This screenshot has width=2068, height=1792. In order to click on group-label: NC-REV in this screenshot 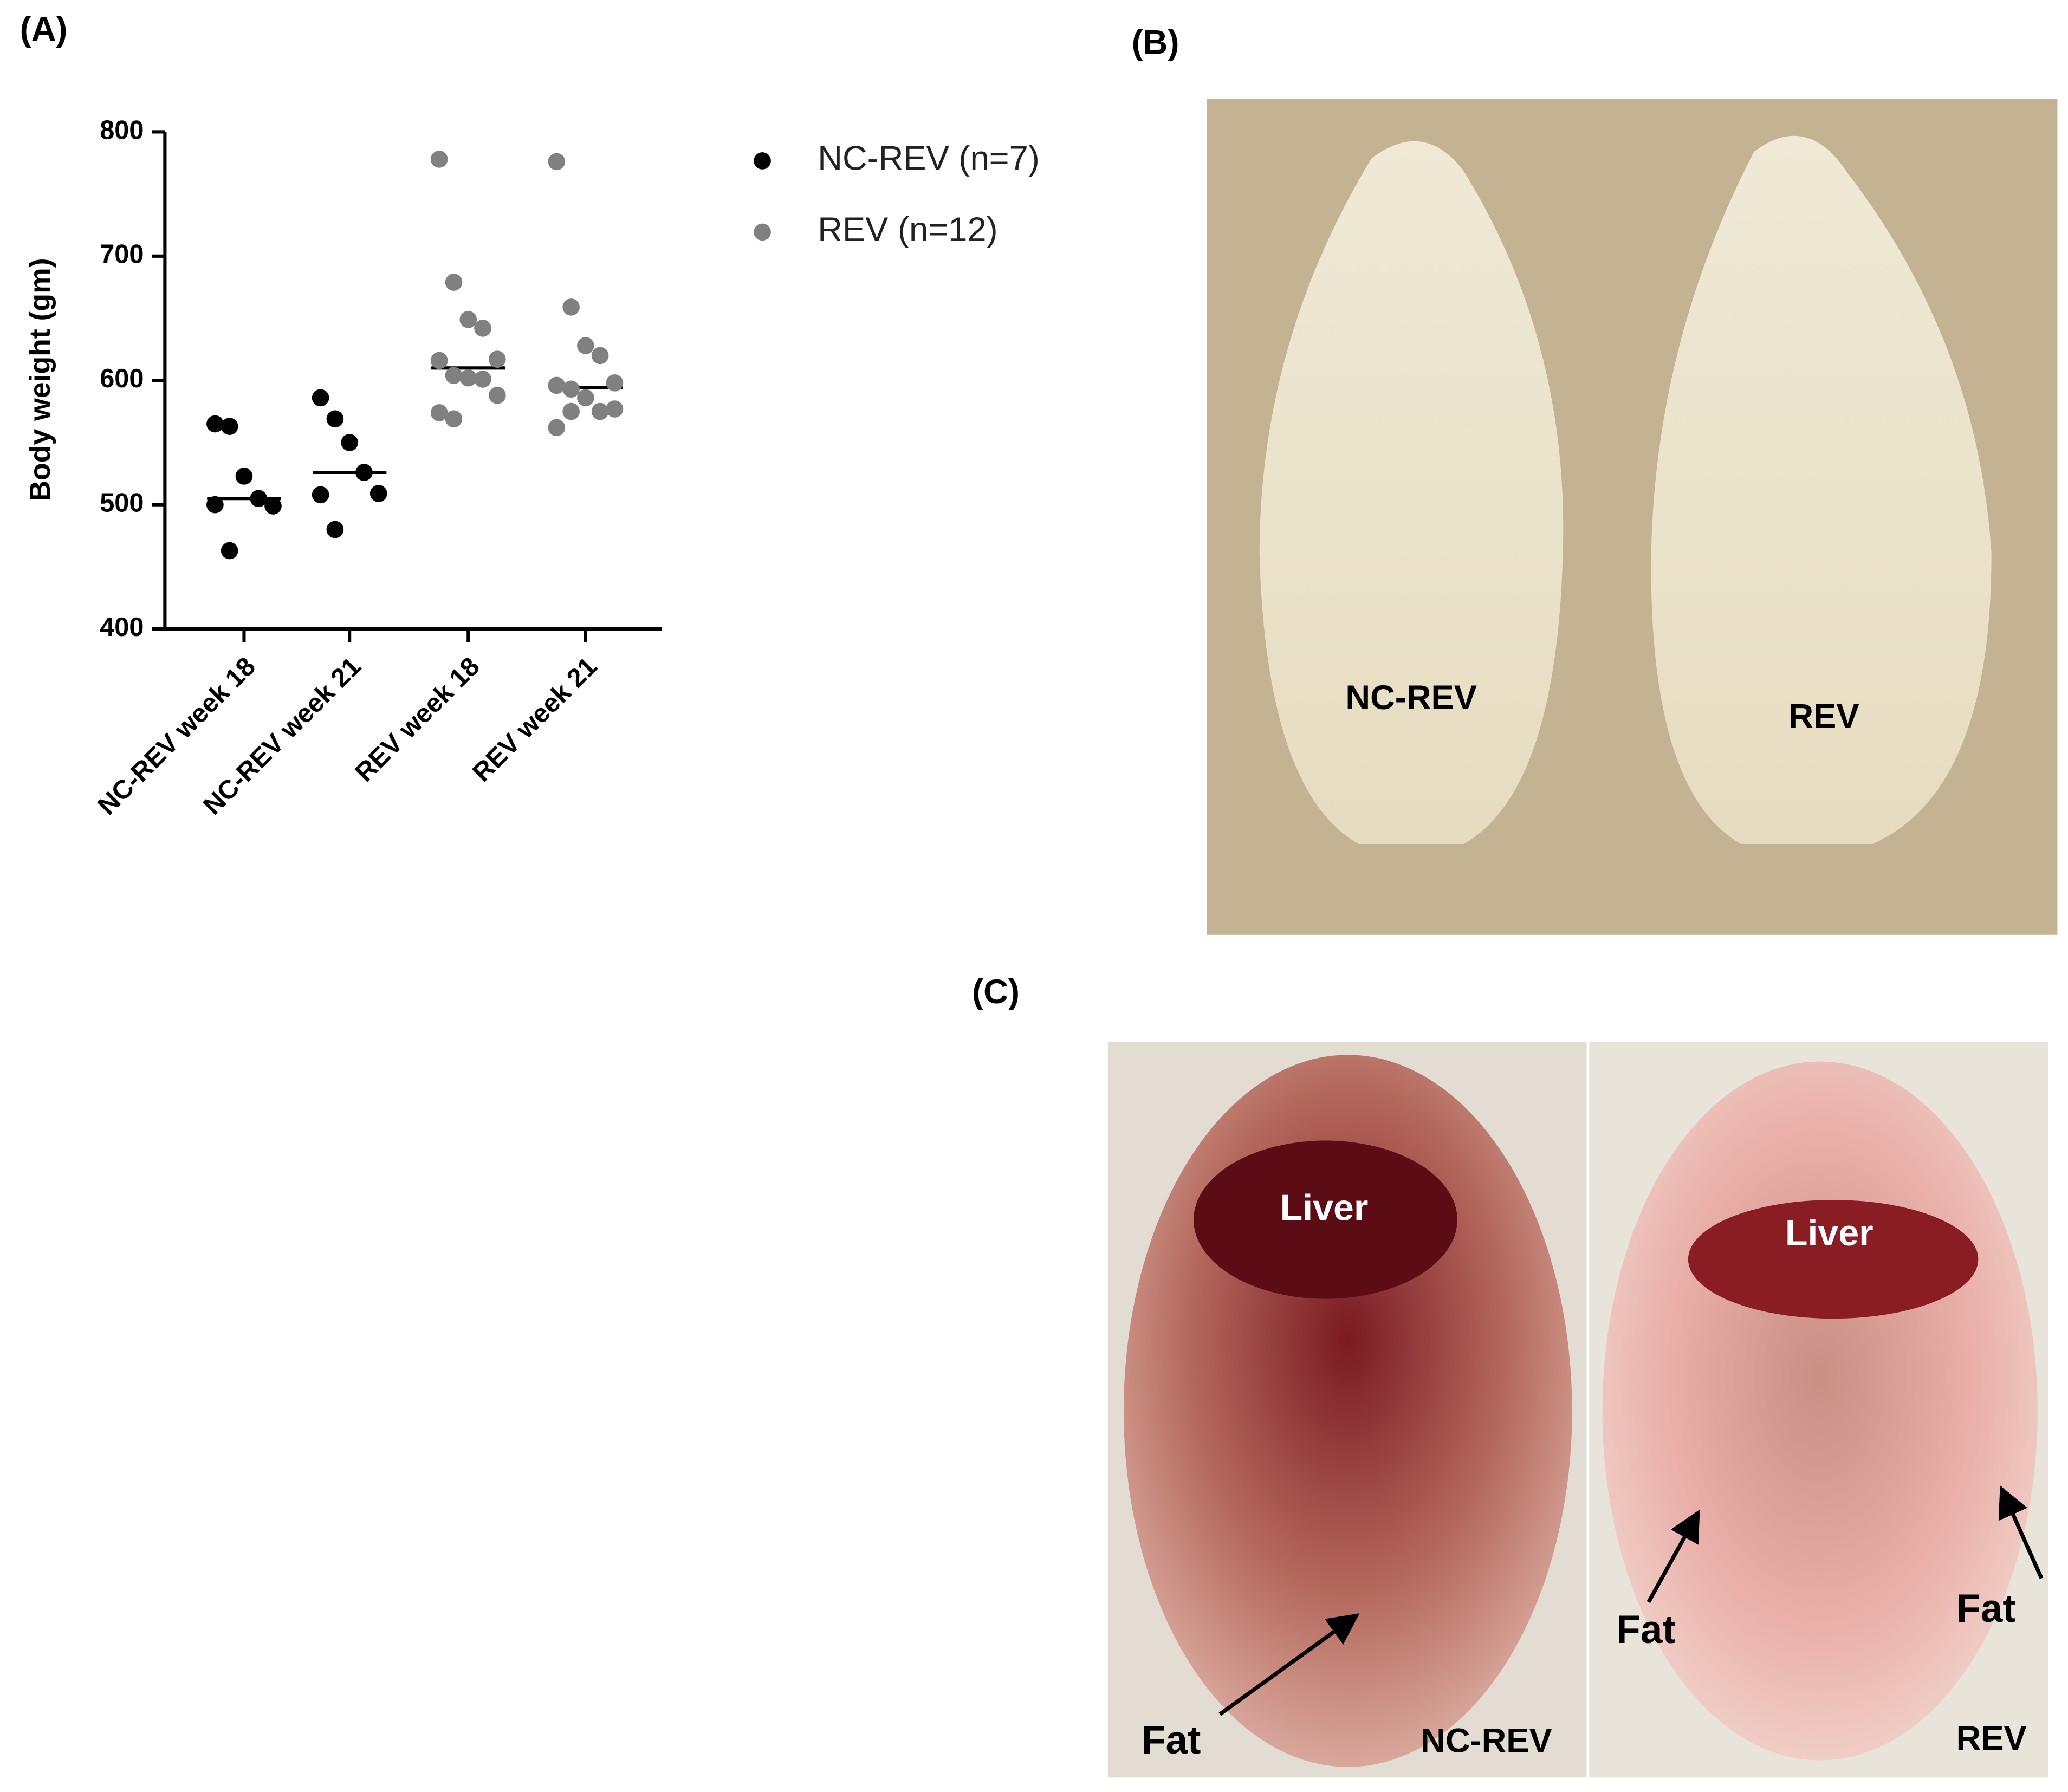, I will do `click(1486, 1741)`.